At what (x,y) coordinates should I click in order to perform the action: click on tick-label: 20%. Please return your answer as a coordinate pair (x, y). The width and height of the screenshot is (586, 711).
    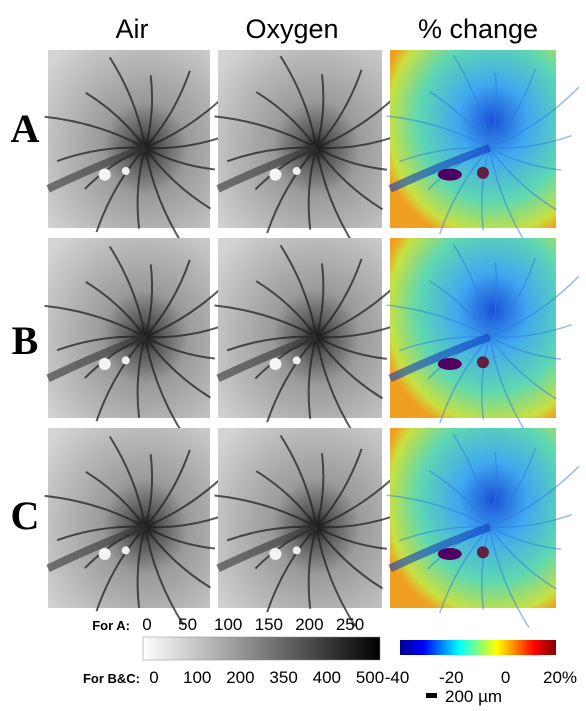
    Looking at the image, I should click on (560, 677).